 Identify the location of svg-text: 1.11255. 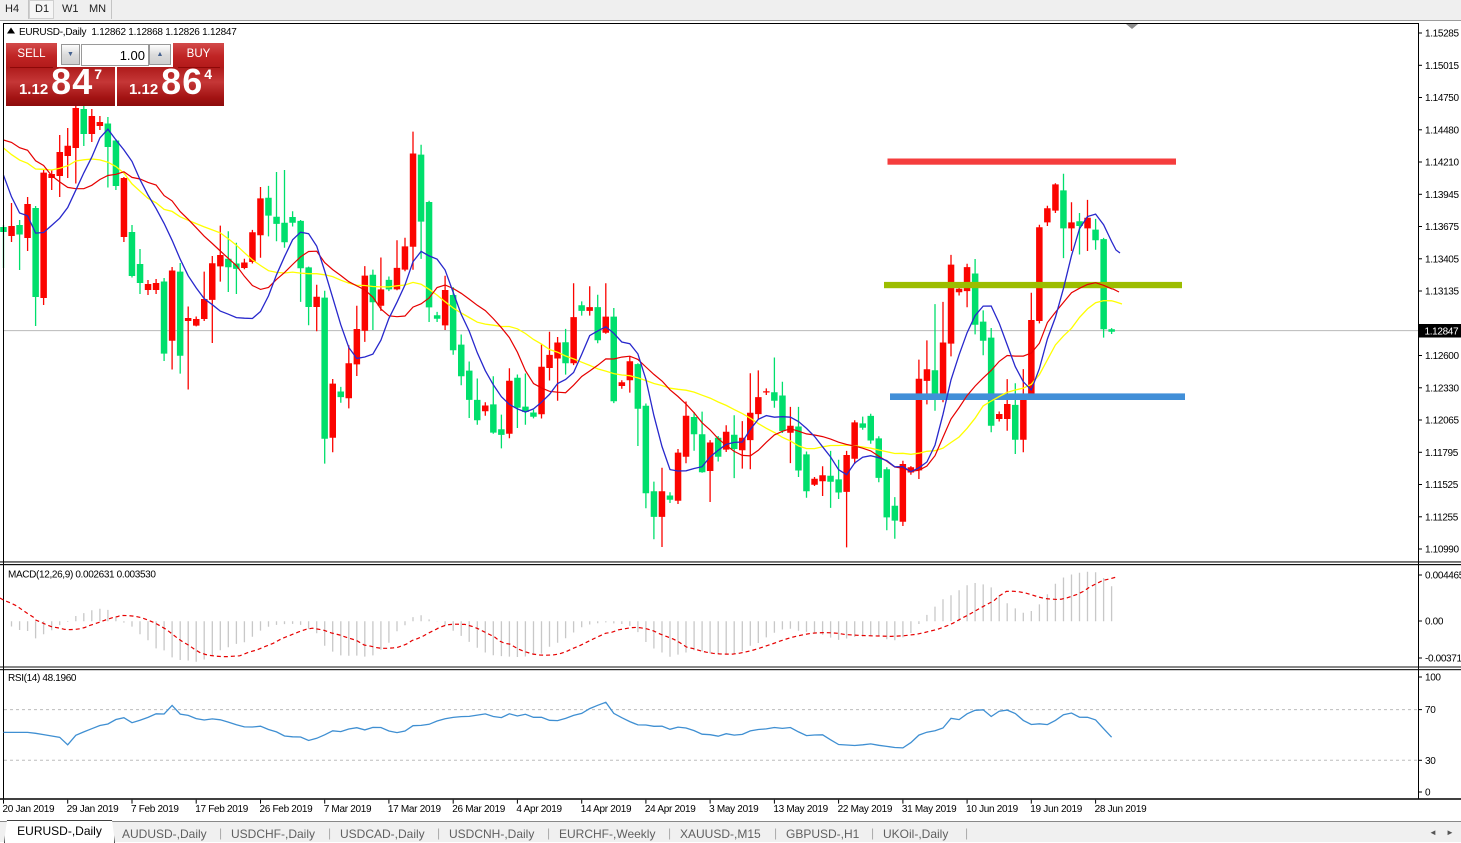
(1442, 517).